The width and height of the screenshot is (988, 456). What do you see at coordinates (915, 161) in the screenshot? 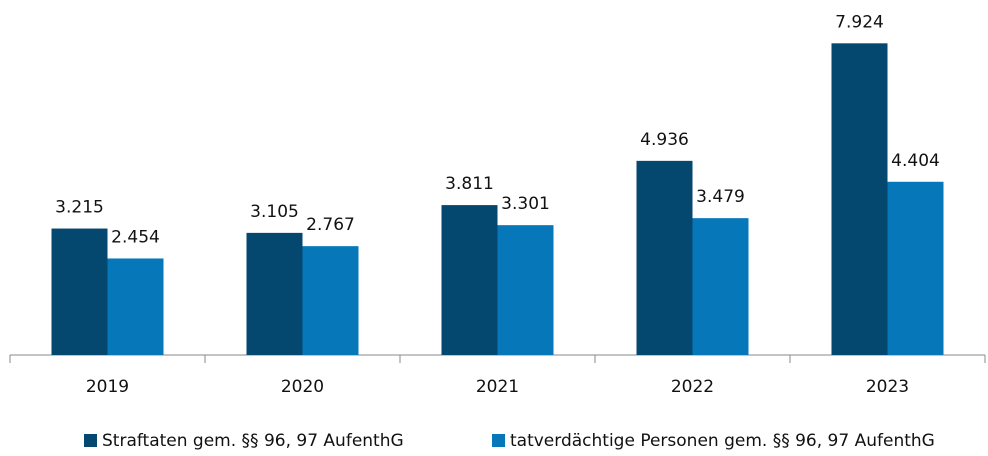
I see `value-label: 4.404` at bounding box center [915, 161].